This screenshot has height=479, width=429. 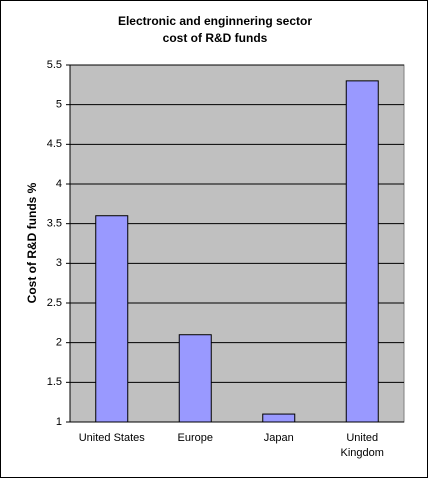 I want to click on y-axis-title: Cost of R&D funds %, so click(x=32, y=242).